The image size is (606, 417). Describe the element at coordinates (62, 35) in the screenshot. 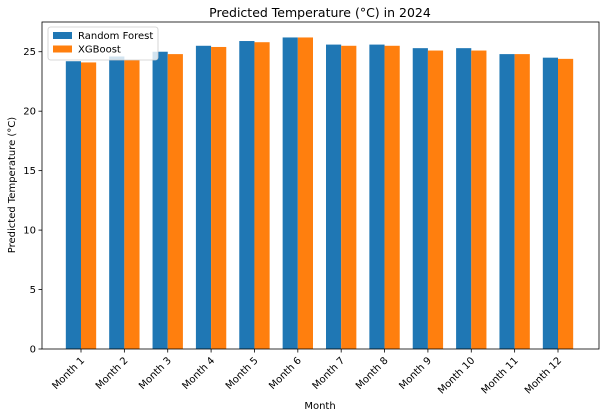

I see `legend-swatch-random-forest` at that location.